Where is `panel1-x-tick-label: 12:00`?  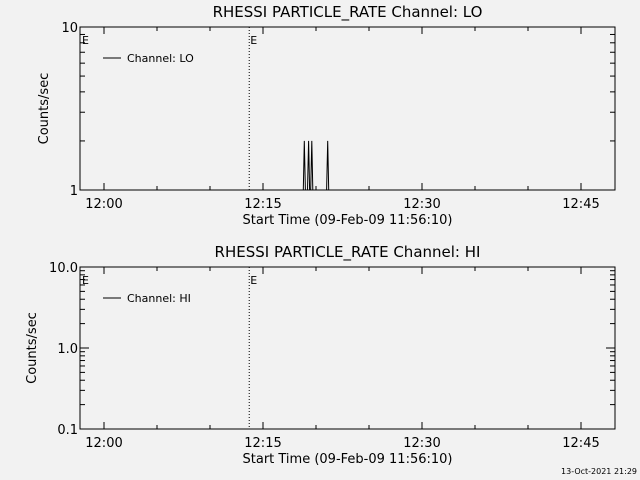 panel1-x-tick-label: 12:00 is located at coordinates (103, 204).